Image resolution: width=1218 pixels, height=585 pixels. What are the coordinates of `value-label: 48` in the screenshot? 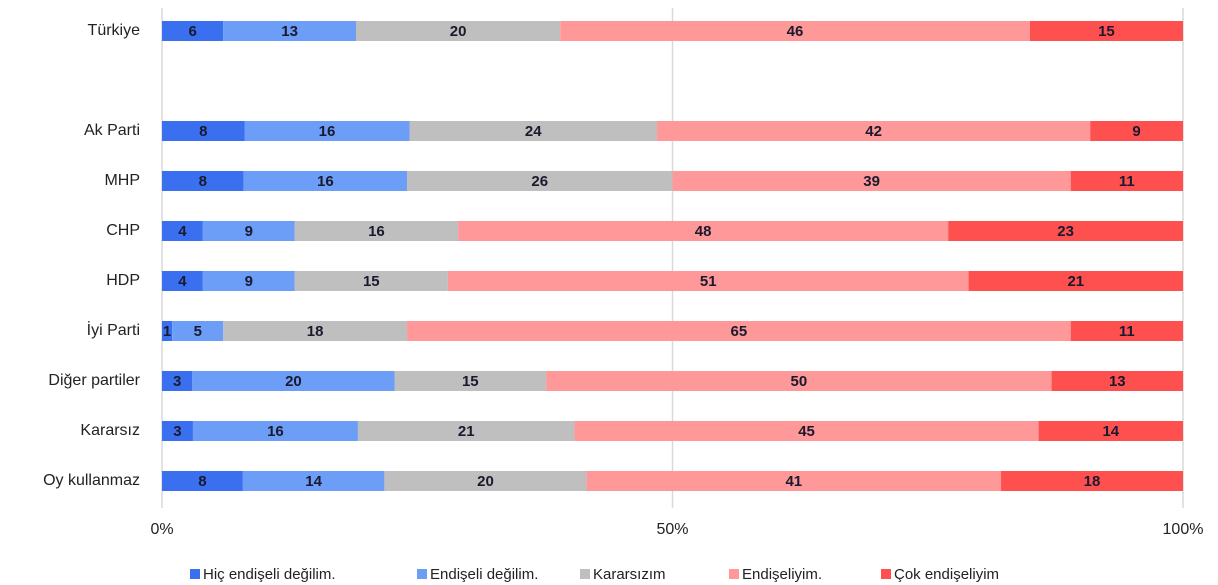 It's located at (703, 231).